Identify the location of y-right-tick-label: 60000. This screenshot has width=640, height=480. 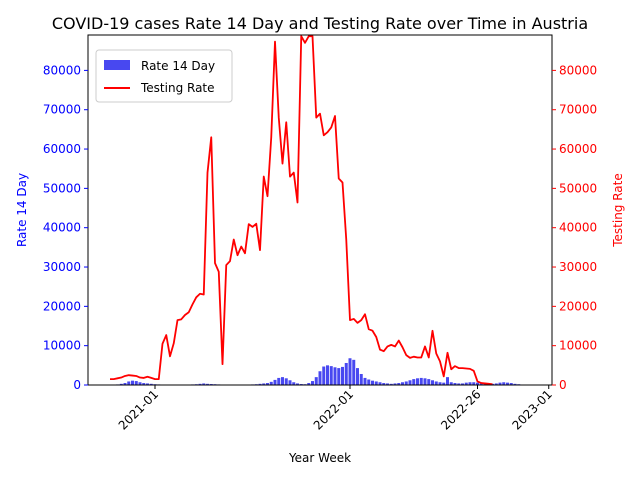
(578, 149).